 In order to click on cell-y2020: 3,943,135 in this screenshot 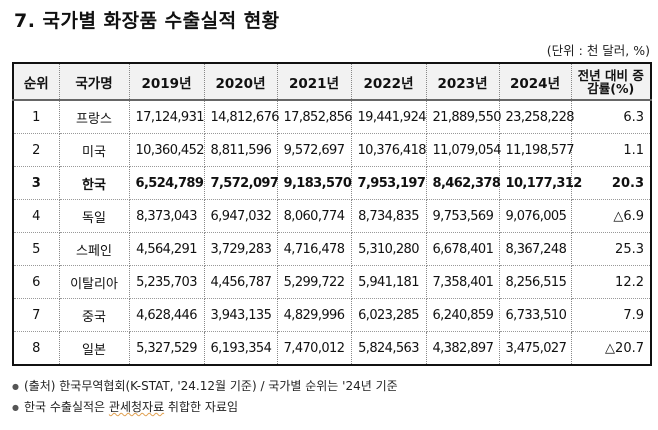, I will do `click(240, 315)`.